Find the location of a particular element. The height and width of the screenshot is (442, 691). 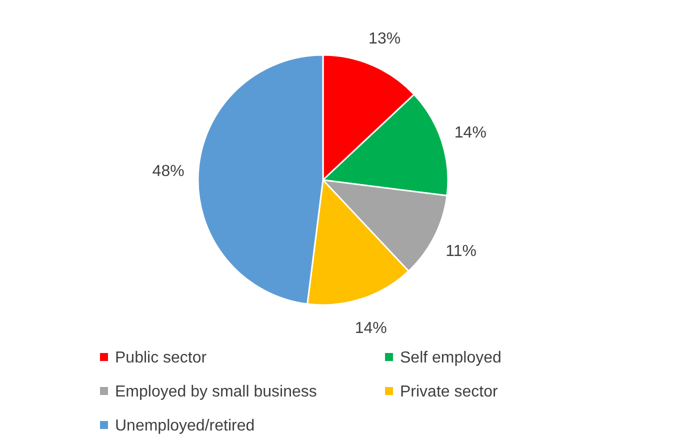

data-label: 48% is located at coordinates (168, 171).